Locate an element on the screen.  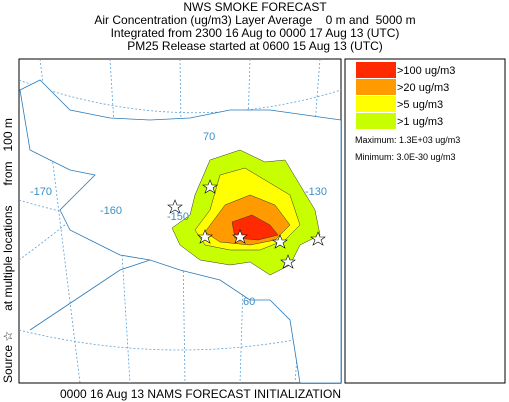
lon-label: -150 is located at coordinates (178, 217).